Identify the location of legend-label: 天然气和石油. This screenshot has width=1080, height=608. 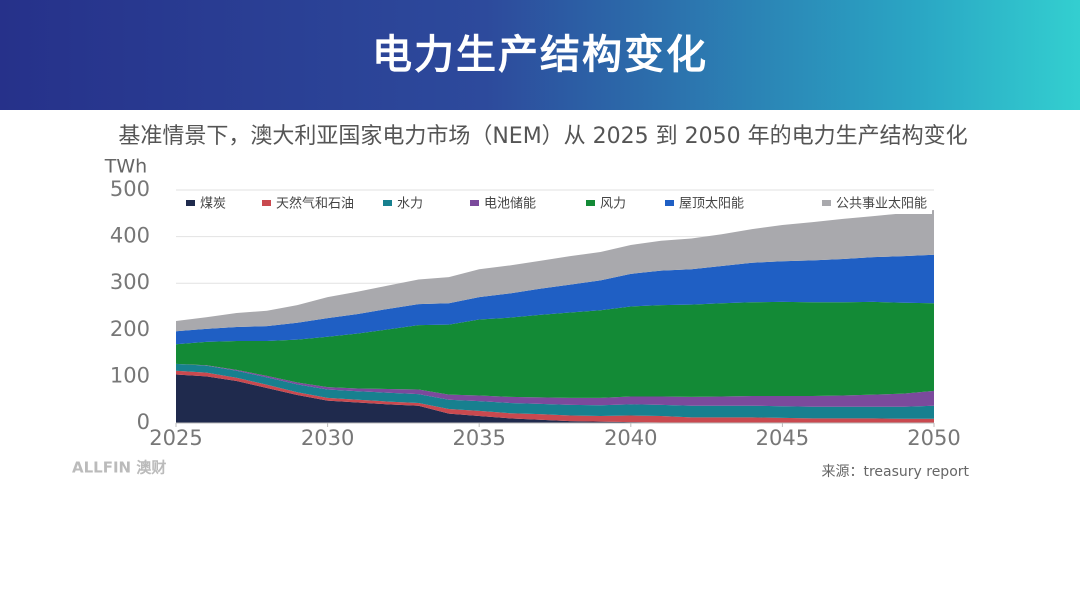
(315, 204).